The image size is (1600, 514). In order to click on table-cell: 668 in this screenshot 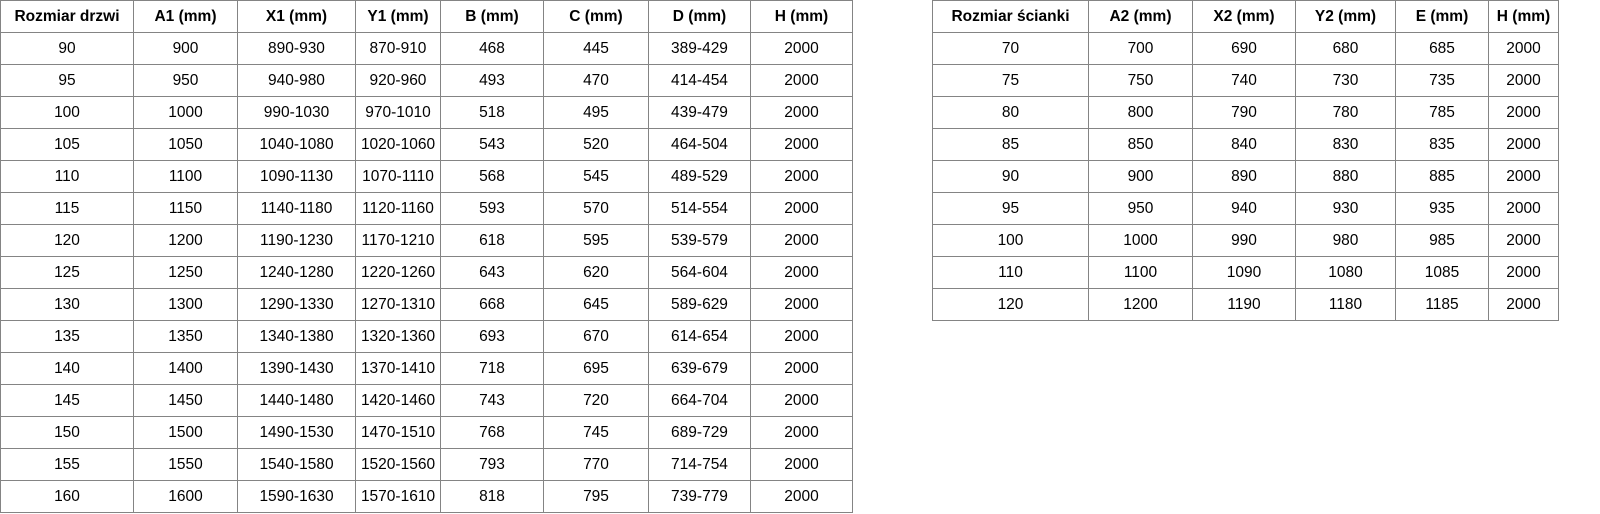, I will do `click(492, 304)`.